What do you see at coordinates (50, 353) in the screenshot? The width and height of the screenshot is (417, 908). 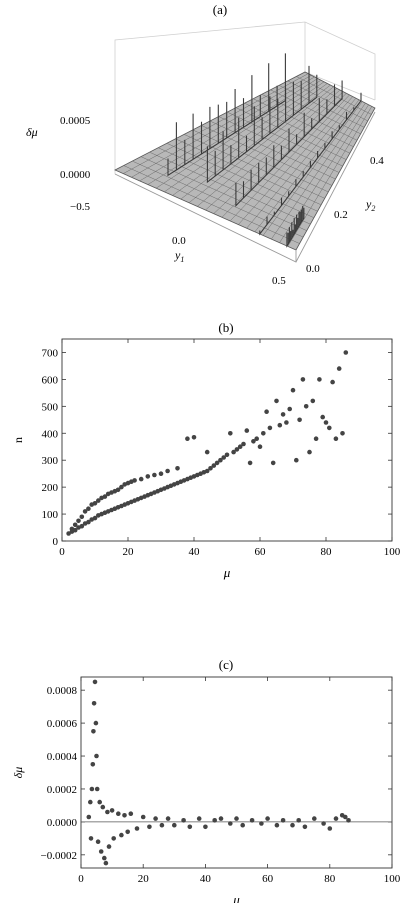 I see `y-tick-label: 700` at bounding box center [50, 353].